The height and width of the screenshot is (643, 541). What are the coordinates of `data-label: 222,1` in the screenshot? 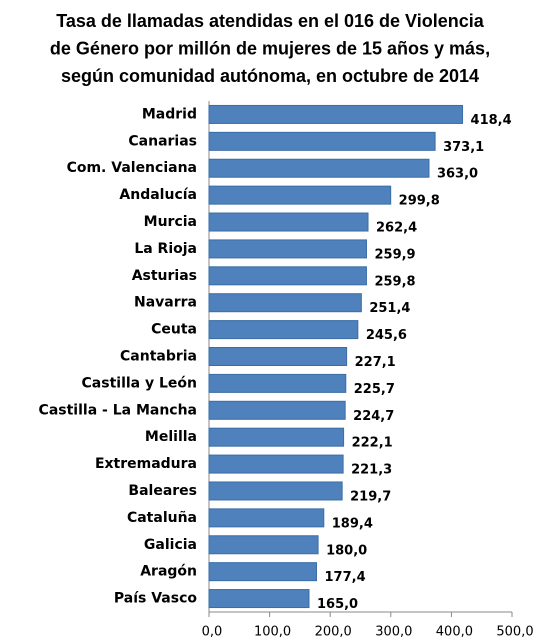 It's located at (372, 443).